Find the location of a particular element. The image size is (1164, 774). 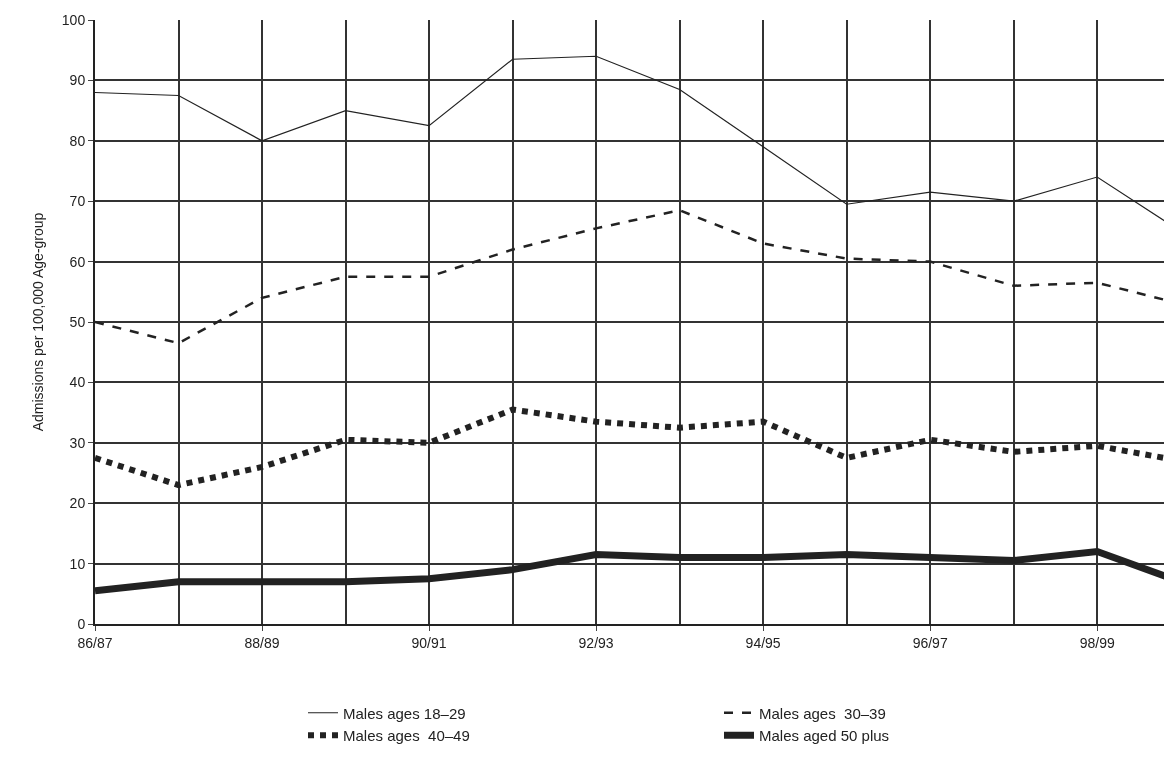

x-tick-label: 94/95 is located at coordinates (763, 642).